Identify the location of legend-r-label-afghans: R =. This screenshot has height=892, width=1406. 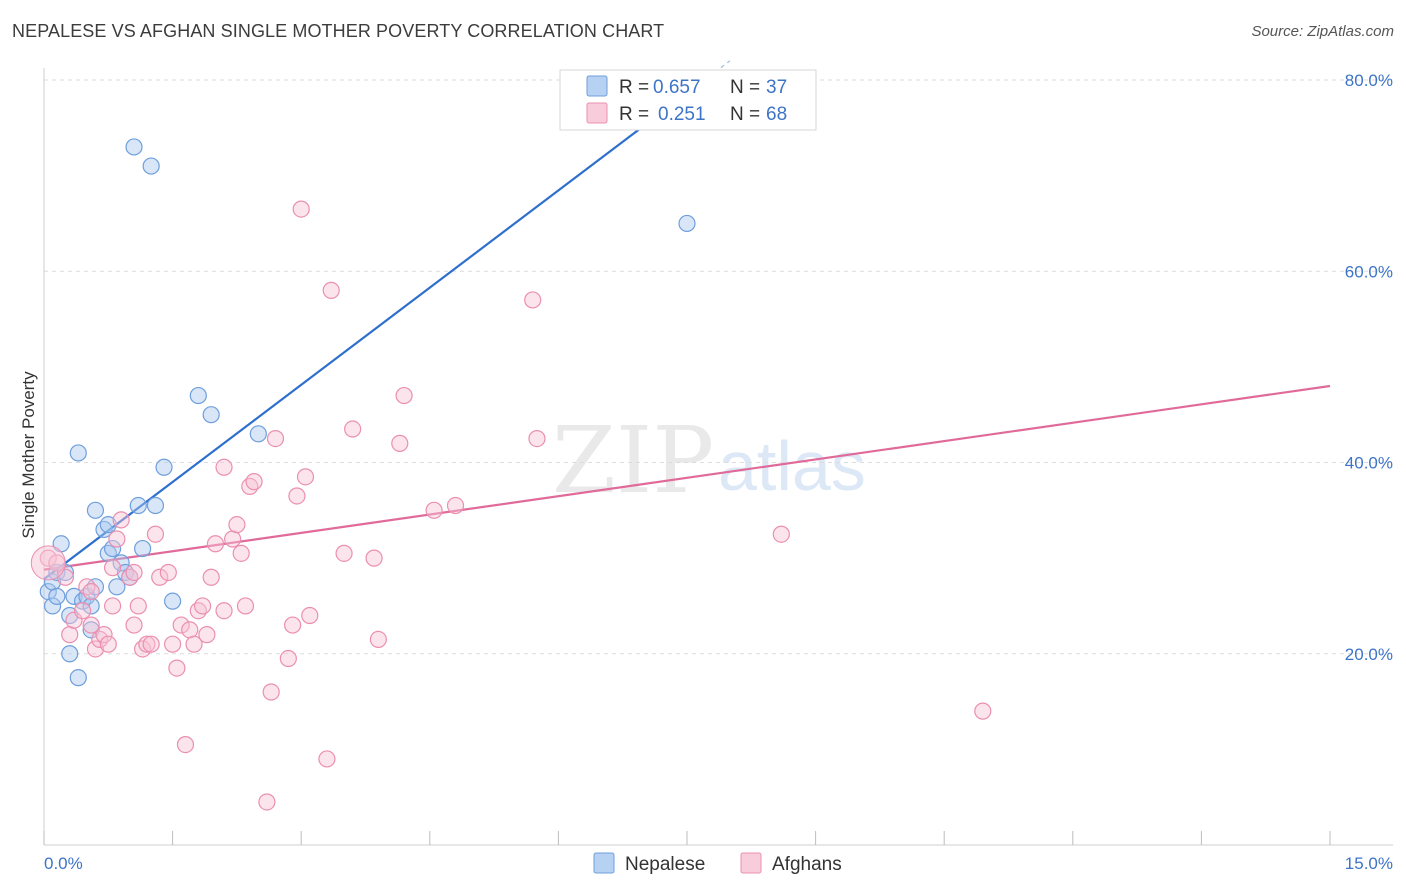
(634, 114).